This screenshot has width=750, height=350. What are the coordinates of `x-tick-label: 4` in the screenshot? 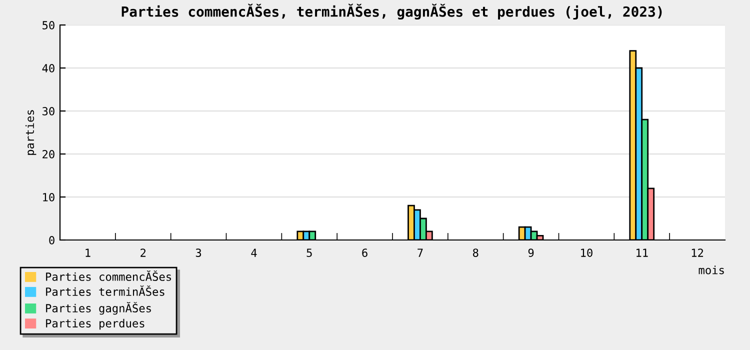 It's located at (254, 252).